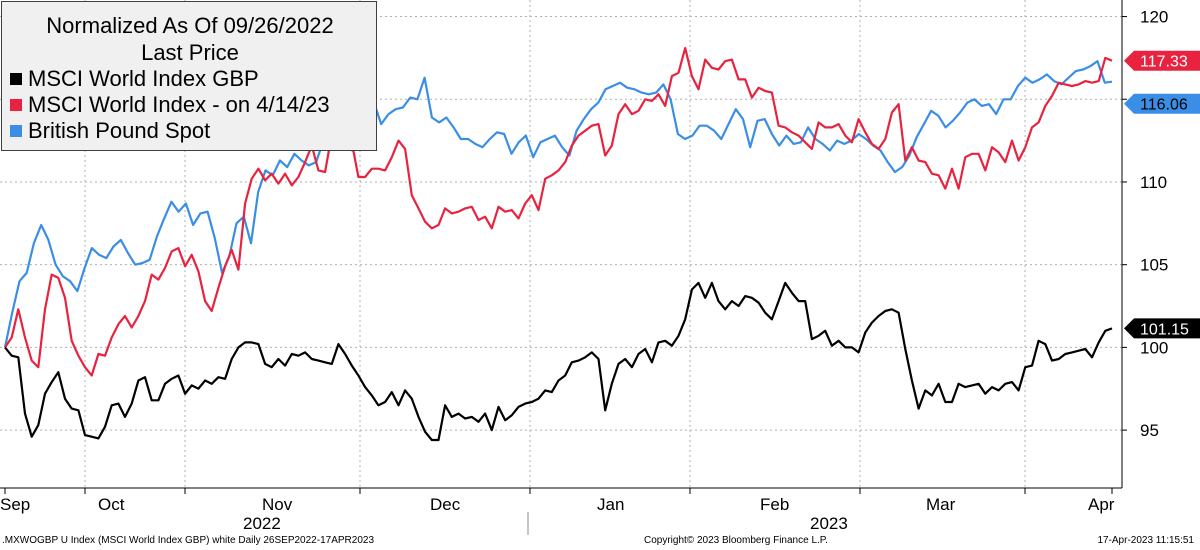 The image size is (1200, 550). Describe the element at coordinates (610, 504) in the screenshot. I see `x-month-label: Jan` at that location.